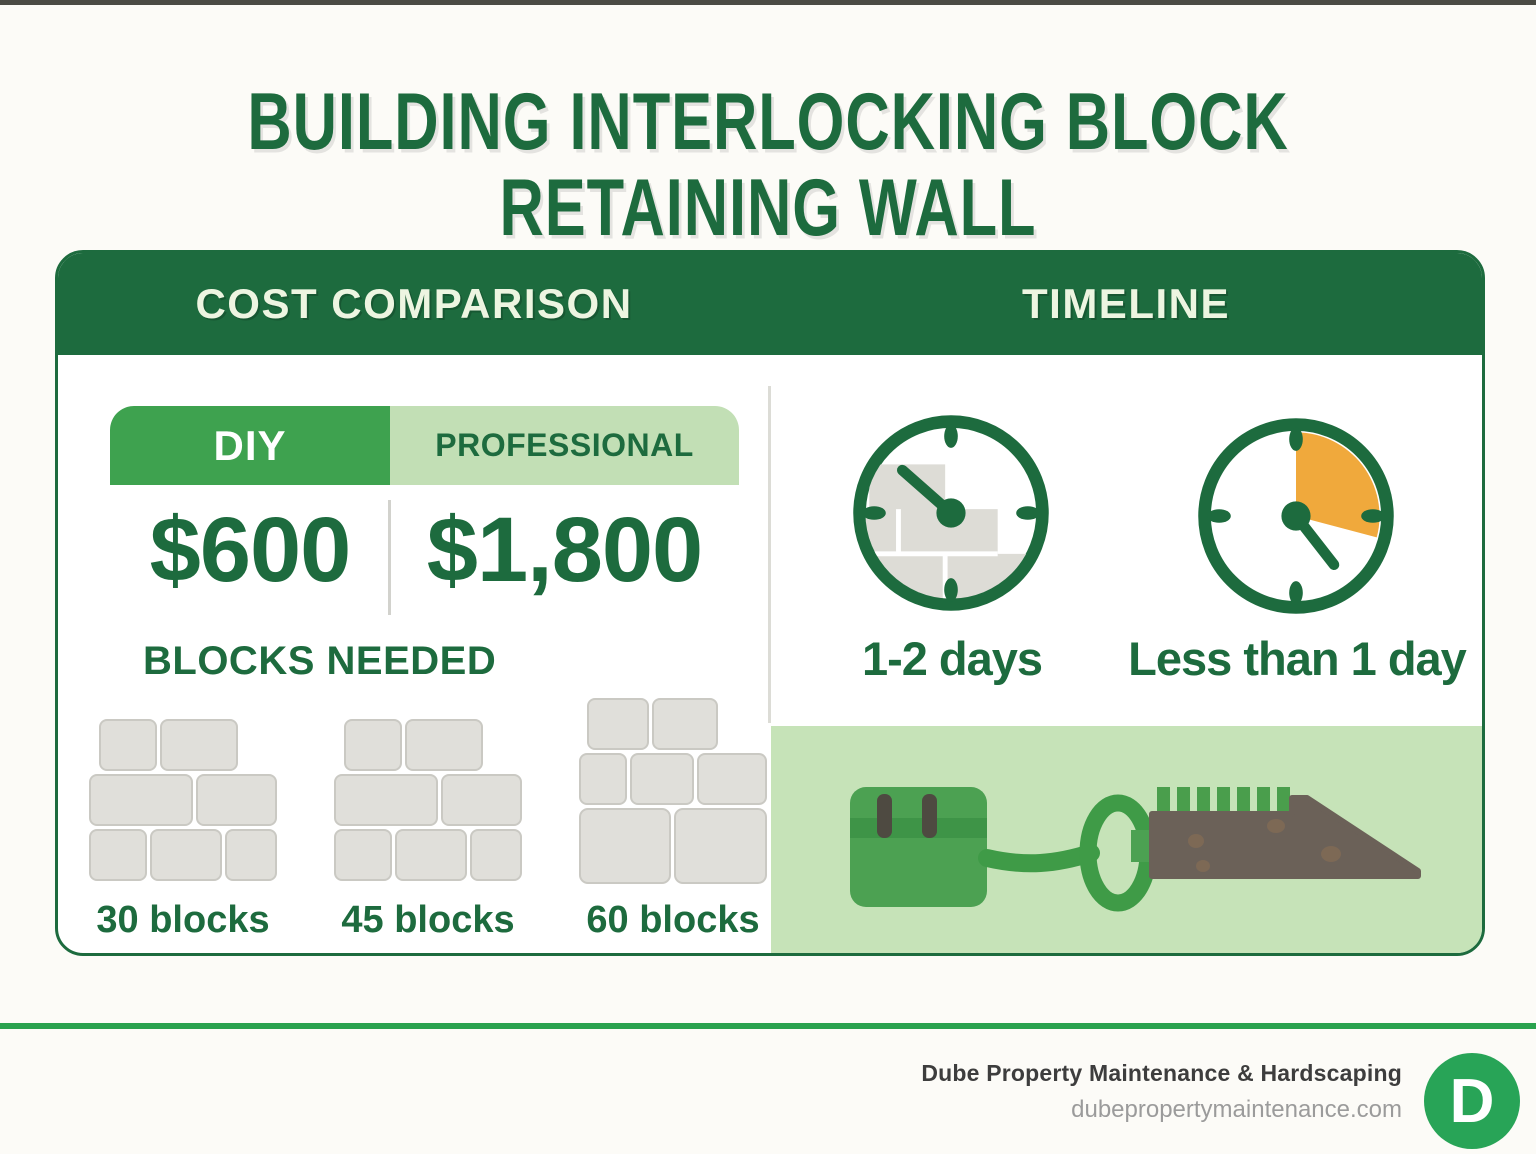  I want to click on brick-wall-30-icon, so click(183, 800).